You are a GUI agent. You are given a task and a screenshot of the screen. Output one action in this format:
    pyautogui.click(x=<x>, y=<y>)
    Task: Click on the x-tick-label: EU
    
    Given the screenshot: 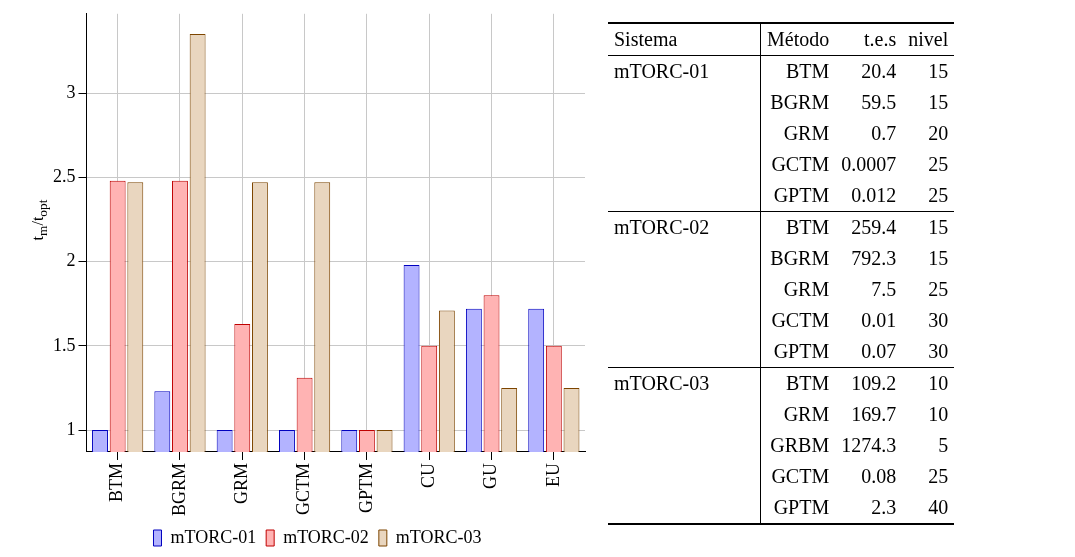 What is the action you would take?
    pyautogui.click(x=552, y=474)
    